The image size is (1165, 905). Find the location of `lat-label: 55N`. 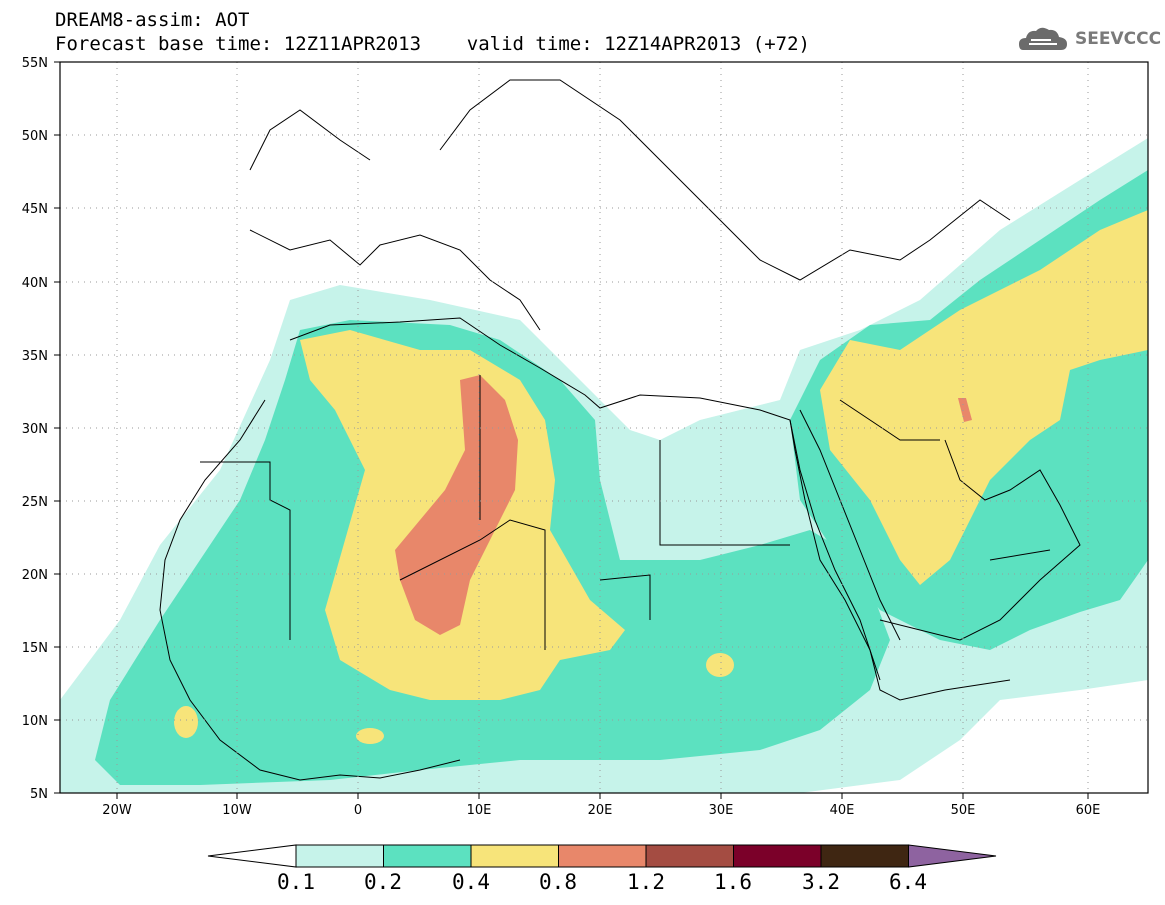

lat-label: 55N is located at coordinates (35, 63).